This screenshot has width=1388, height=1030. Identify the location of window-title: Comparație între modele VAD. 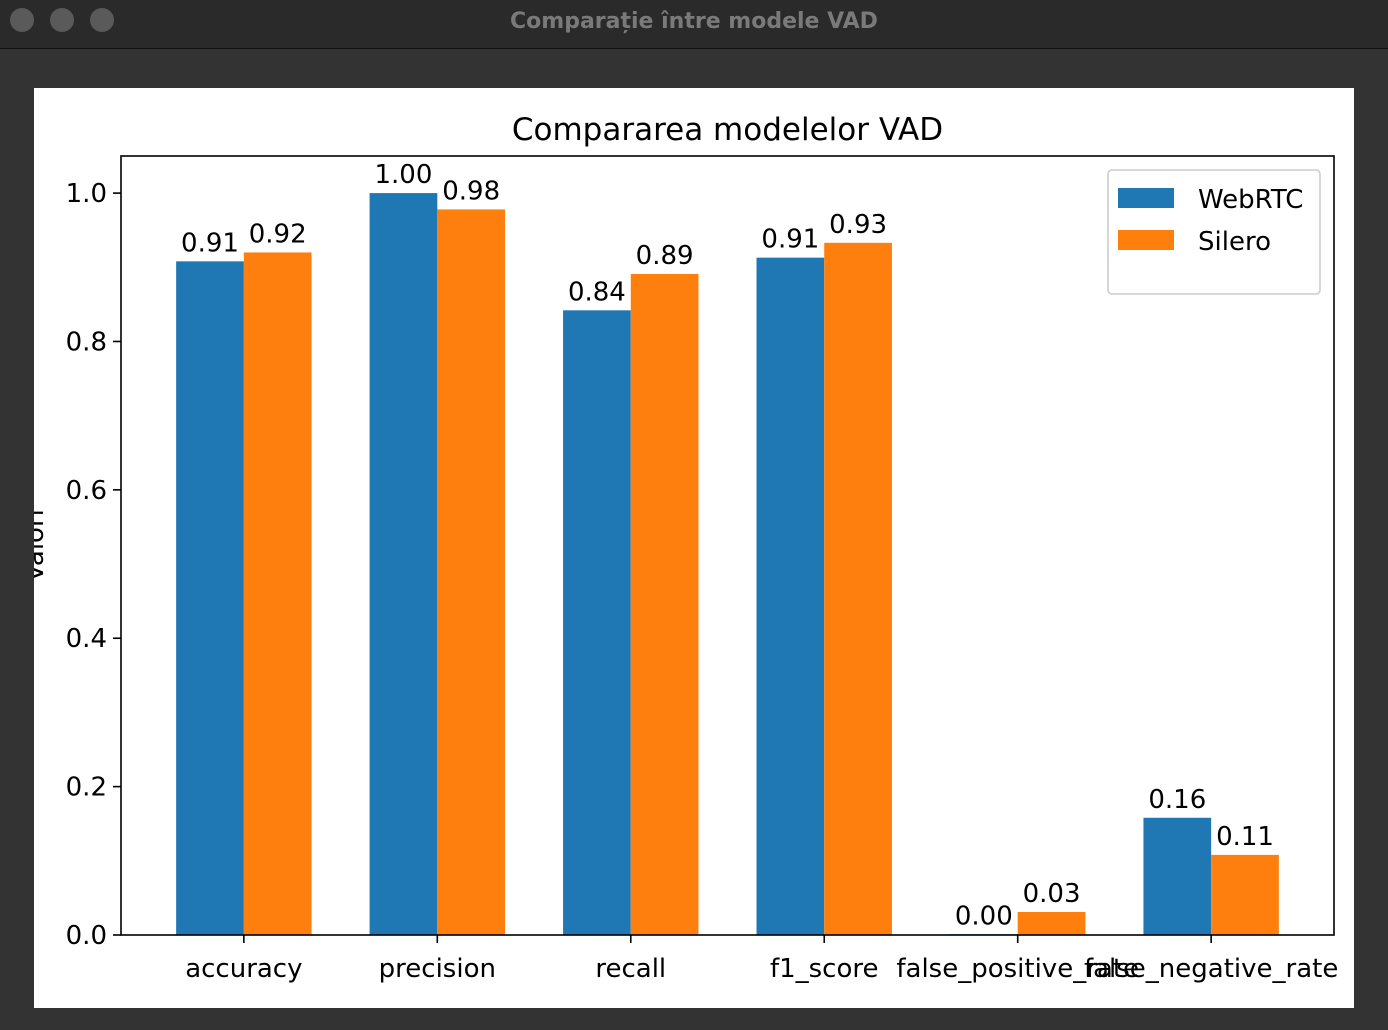
(694, 21).